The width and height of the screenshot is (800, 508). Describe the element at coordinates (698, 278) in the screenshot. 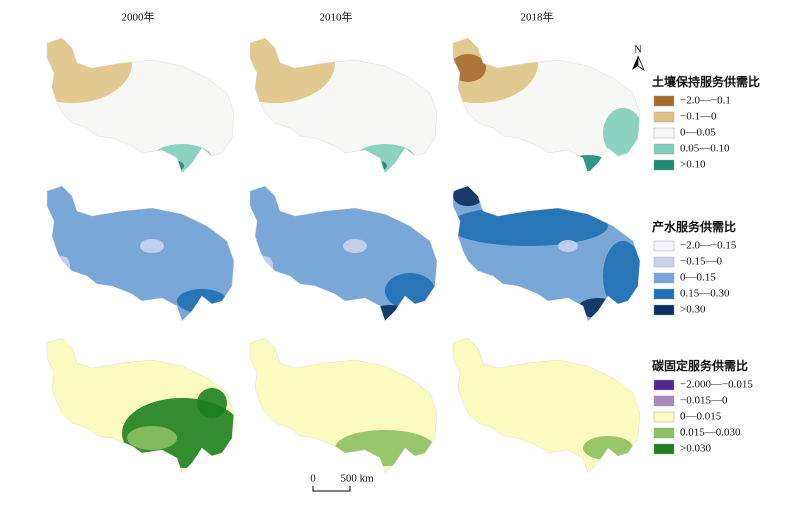

I see `legend-label: 0—0.15` at that location.